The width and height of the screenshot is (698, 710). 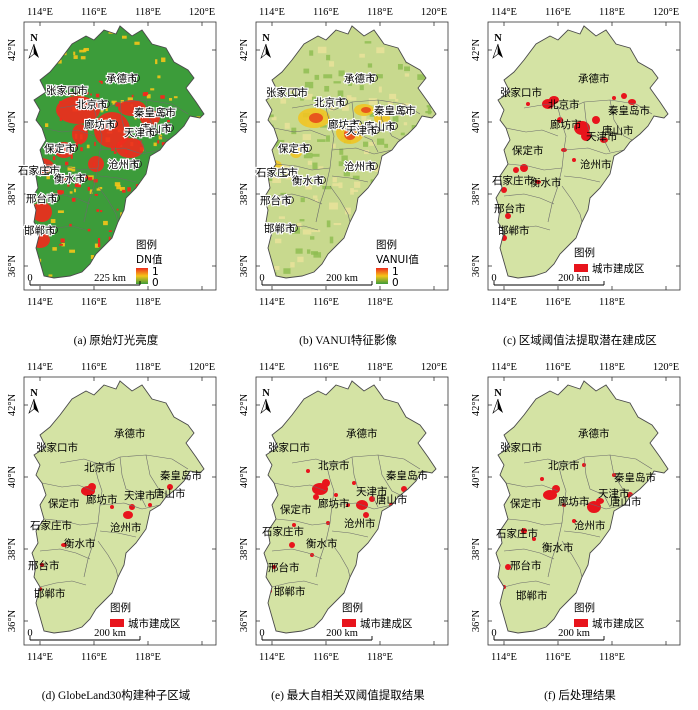 What do you see at coordinates (476, 265) in the screenshot?
I see `lat-tick-label: 36°N` at bounding box center [476, 265].